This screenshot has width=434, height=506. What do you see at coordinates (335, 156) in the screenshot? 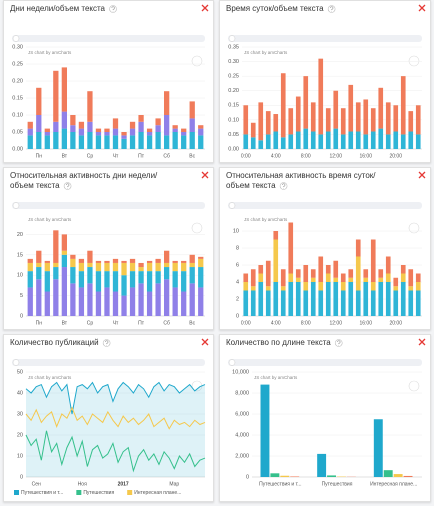
I see `x-tick-label: 12:00` at bounding box center [335, 156].